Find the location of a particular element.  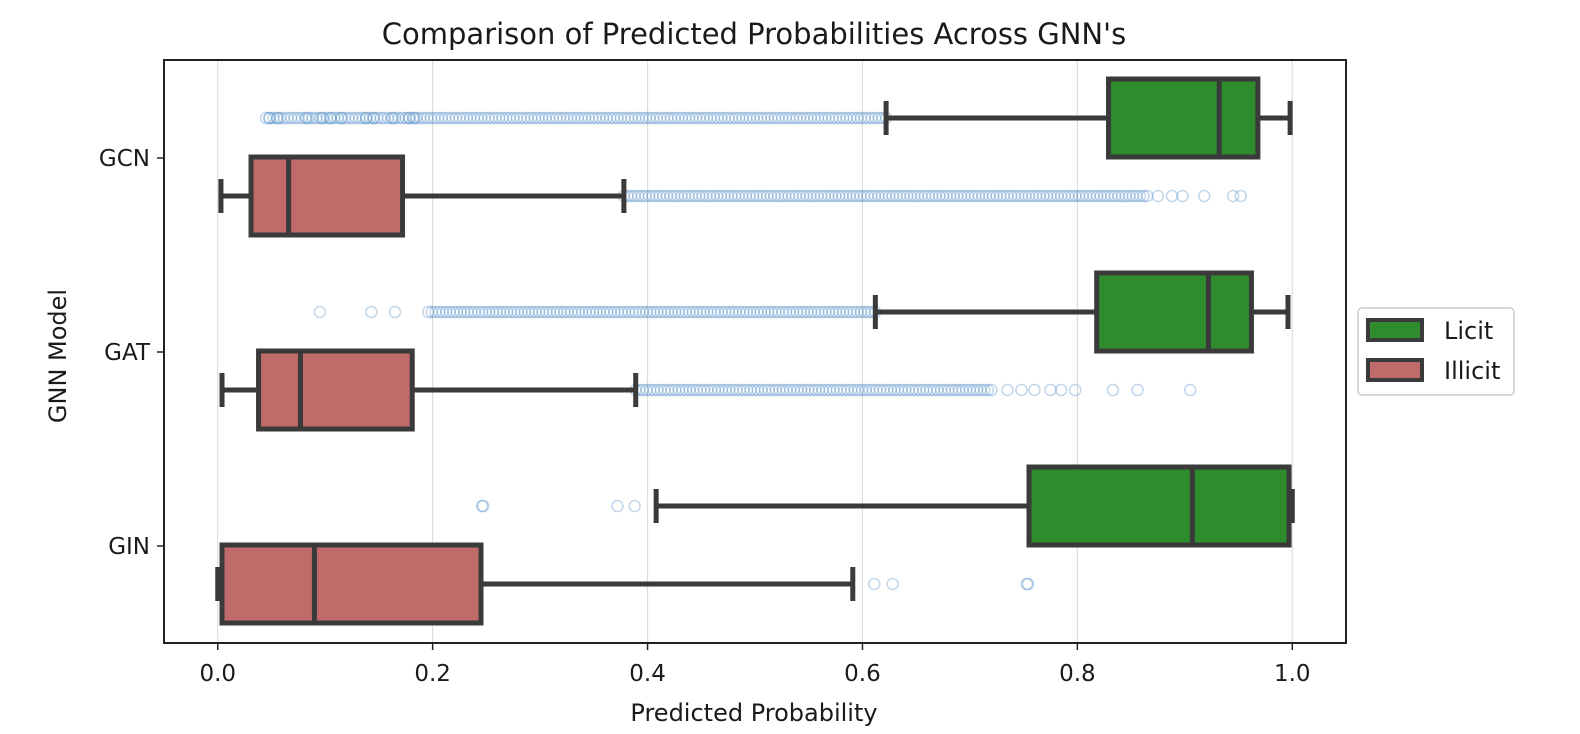

legend-swatch-illicit is located at coordinates (1395, 370).